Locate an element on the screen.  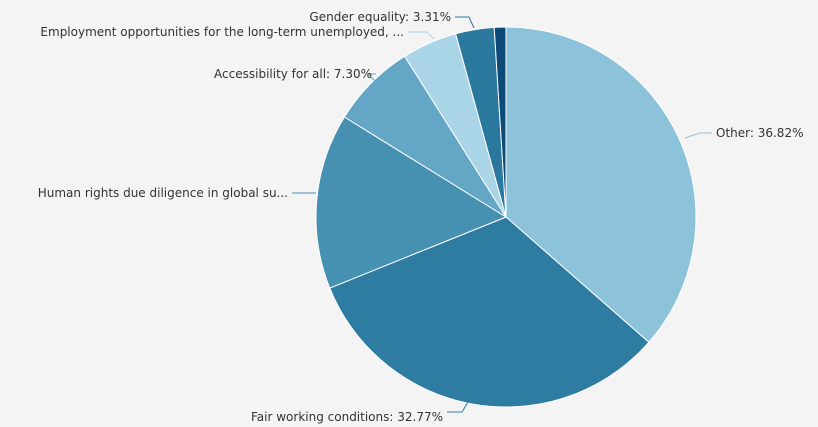
pie-slice-human-rights-due-diligence-in-global-supply-chains is located at coordinates (411, 202).